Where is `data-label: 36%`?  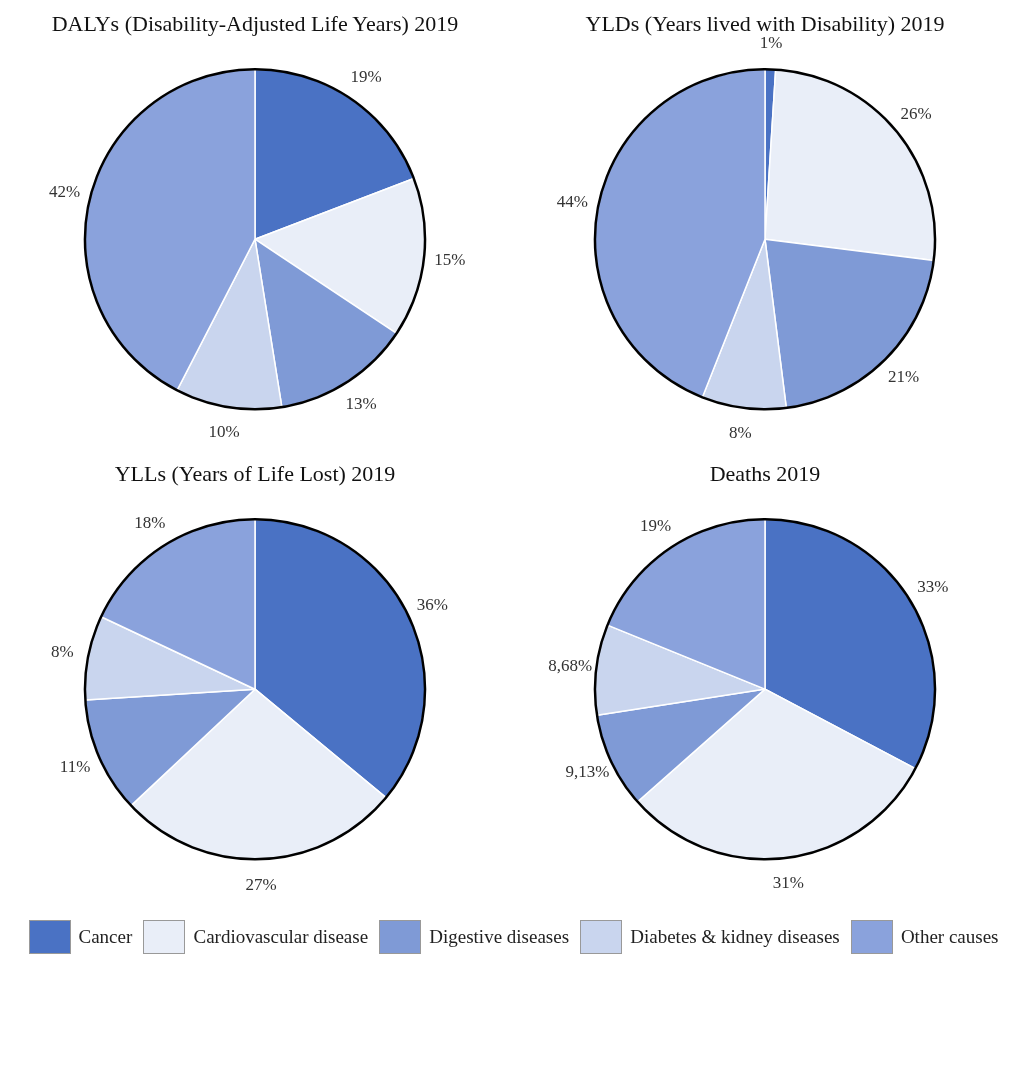
data-label: 36% is located at coordinates (432, 605).